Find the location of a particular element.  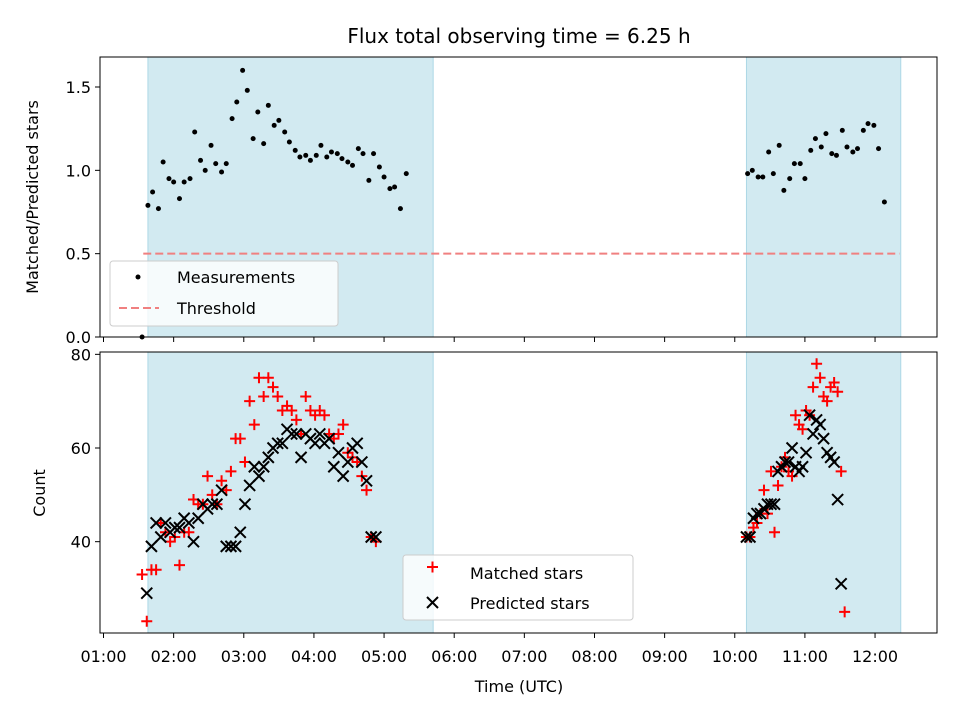

top-x-ticks is located at coordinates (489, 339).